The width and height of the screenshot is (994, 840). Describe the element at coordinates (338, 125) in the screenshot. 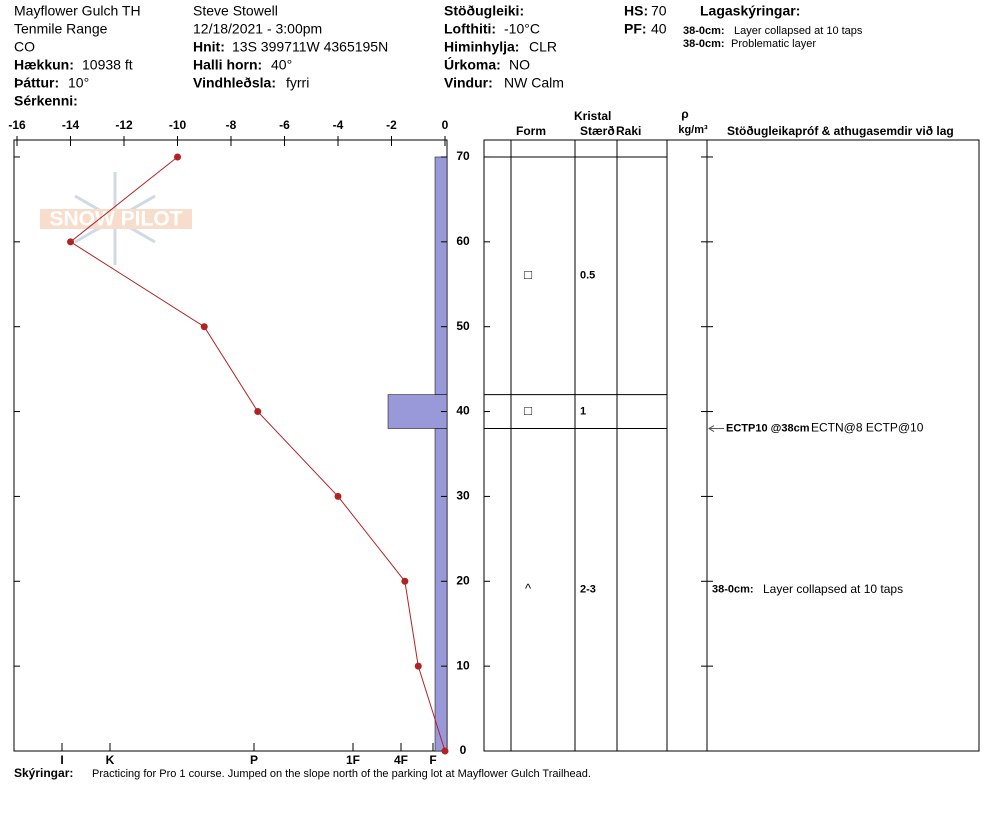

I see `x-tick-label: -4` at that location.